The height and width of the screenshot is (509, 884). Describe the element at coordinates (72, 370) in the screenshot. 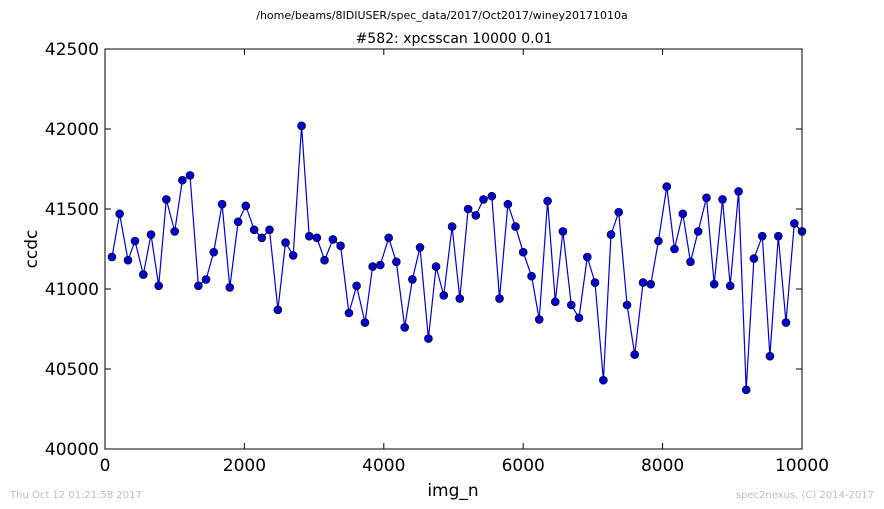

I see `y-tick-label: 40500` at that location.